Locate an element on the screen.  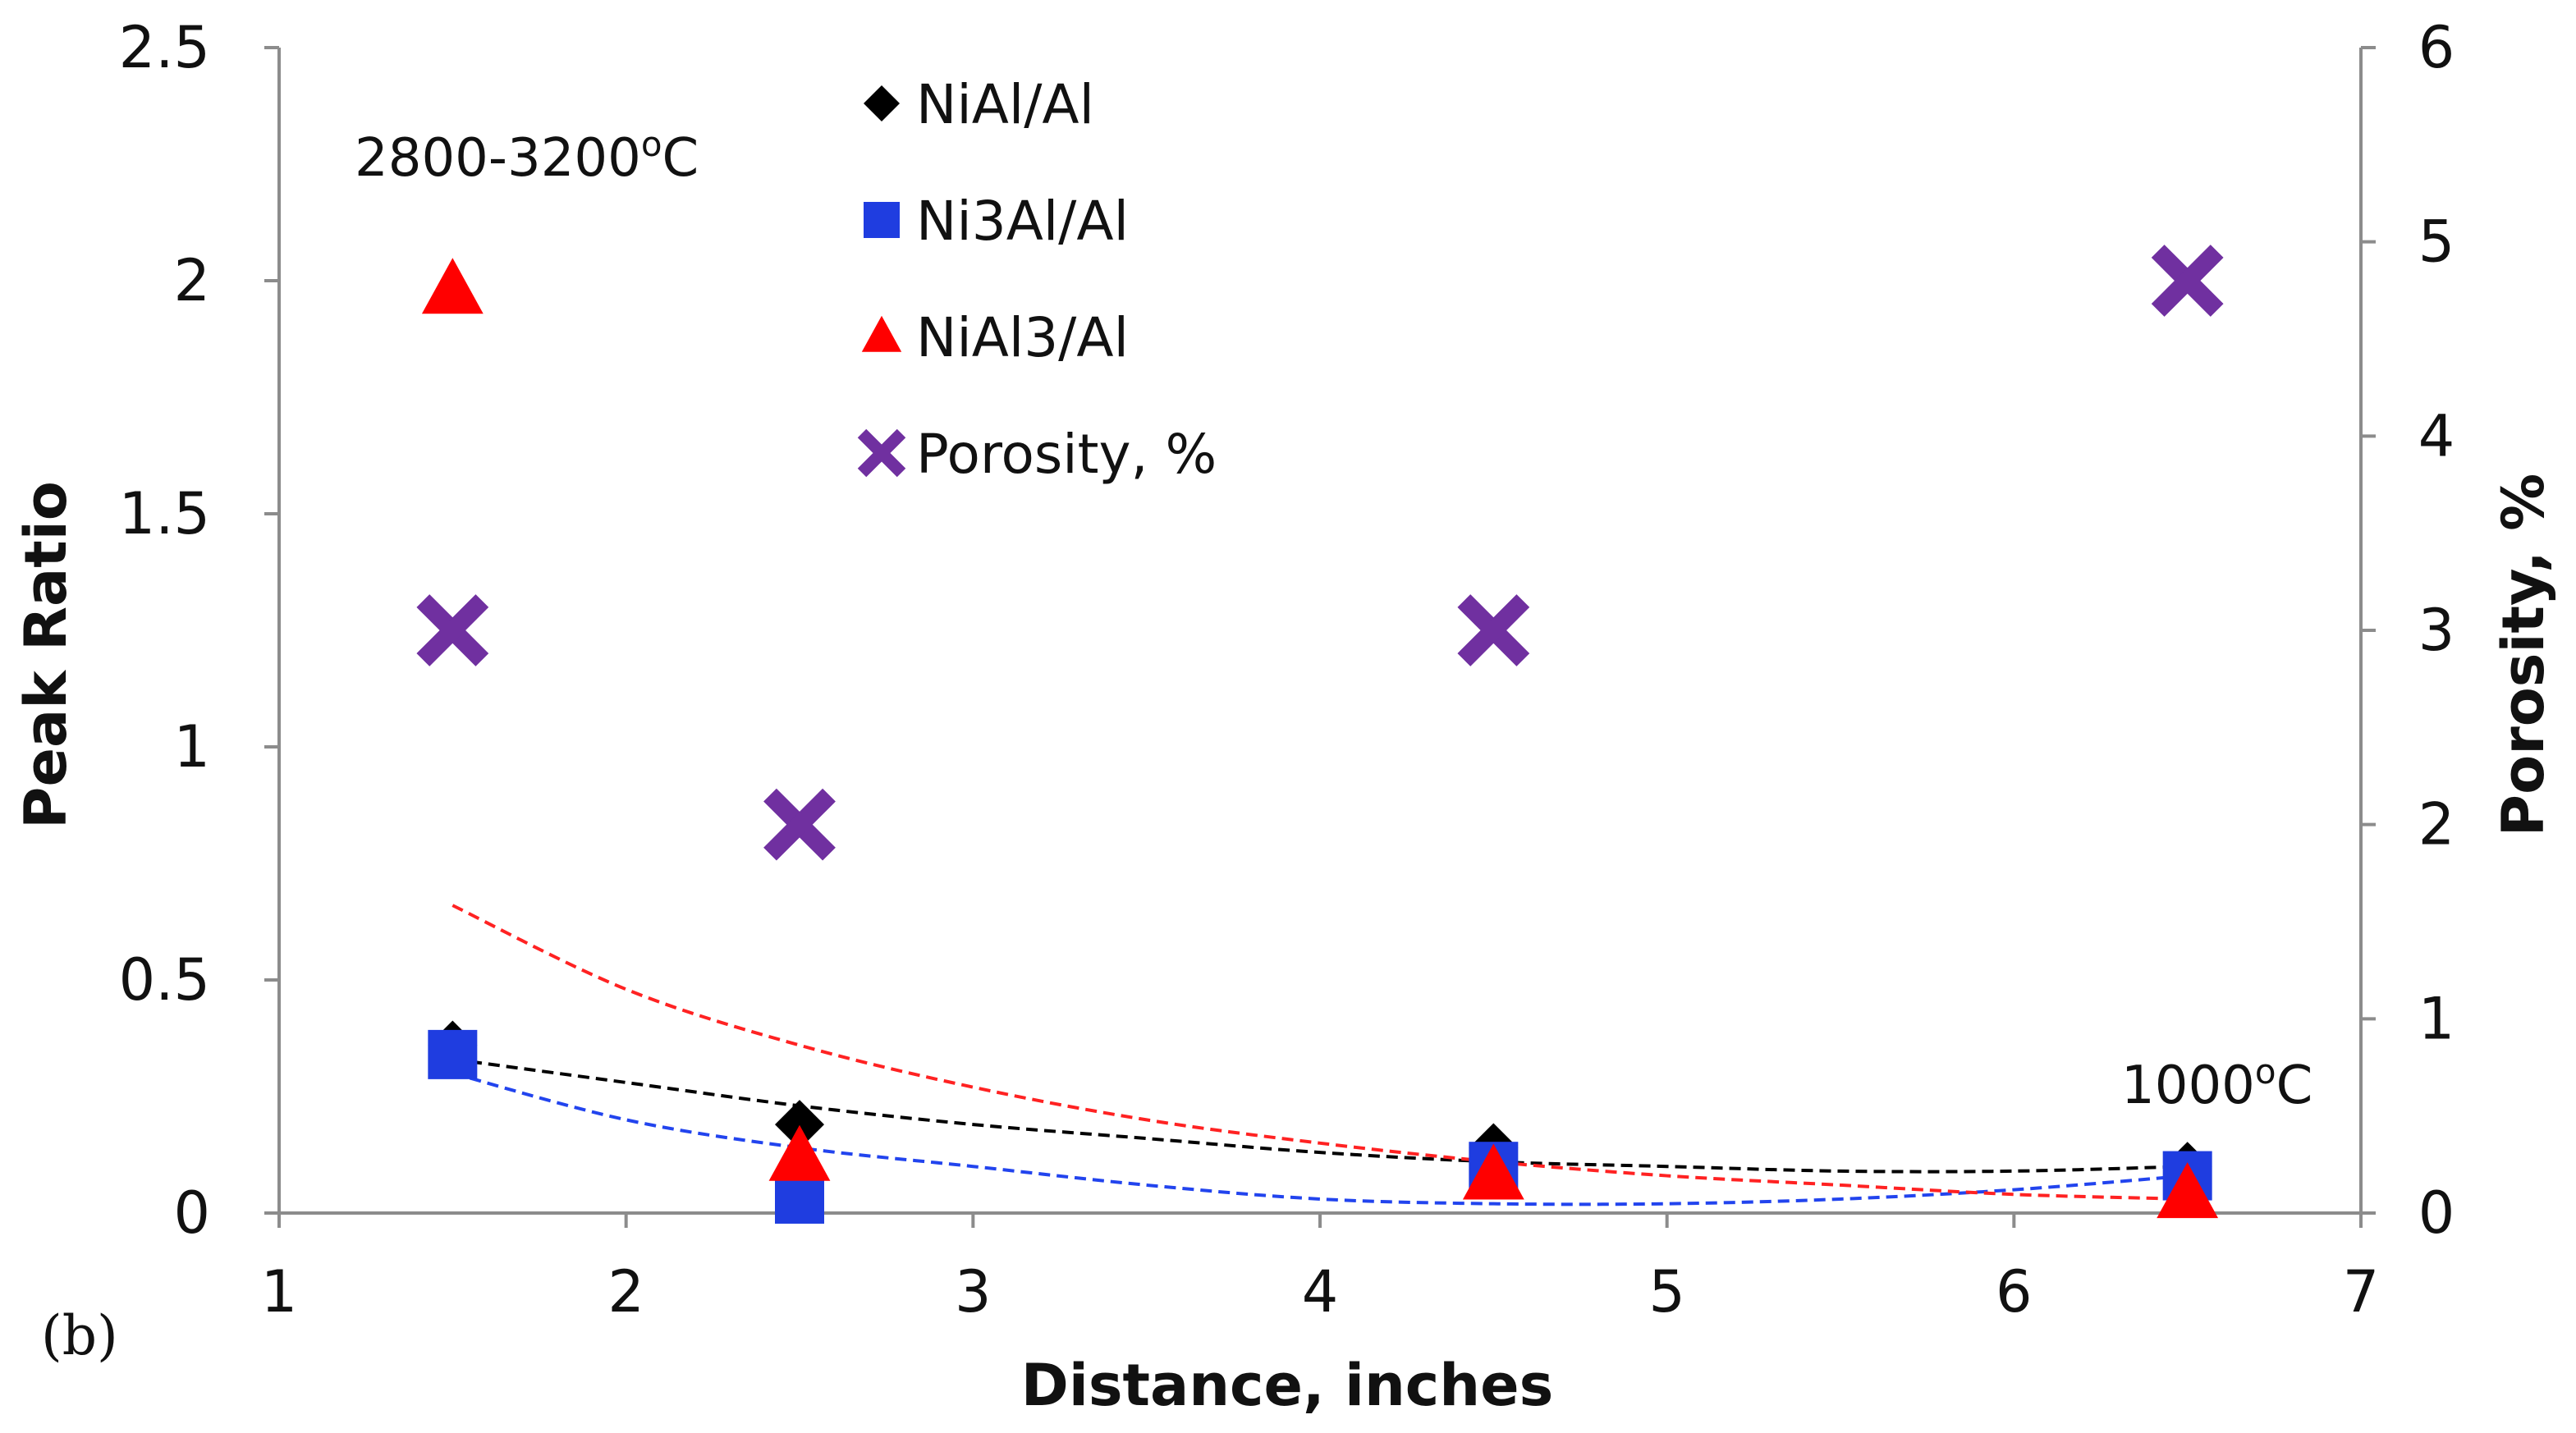
trendline-diamond is located at coordinates (1320, 1115).